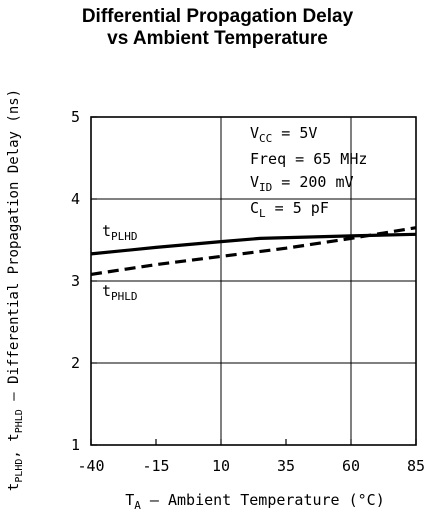 The image size is (435, 519). I want to click on annotation-freq: Freq = 65 MHz, so click(308, 159).